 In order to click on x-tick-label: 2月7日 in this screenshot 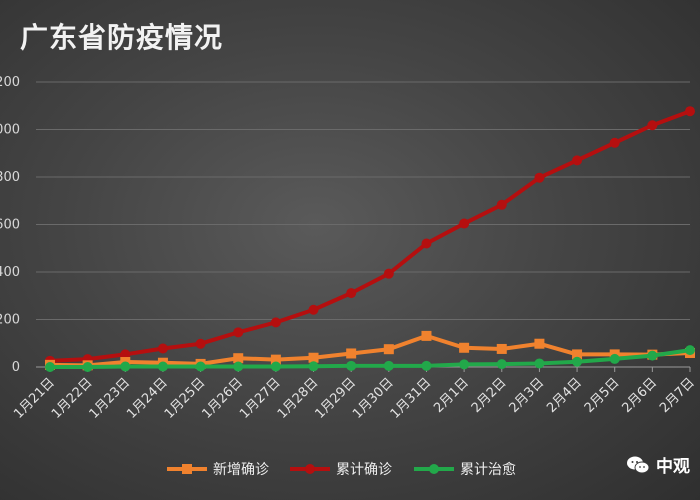, I will do `click(677, 395)`.